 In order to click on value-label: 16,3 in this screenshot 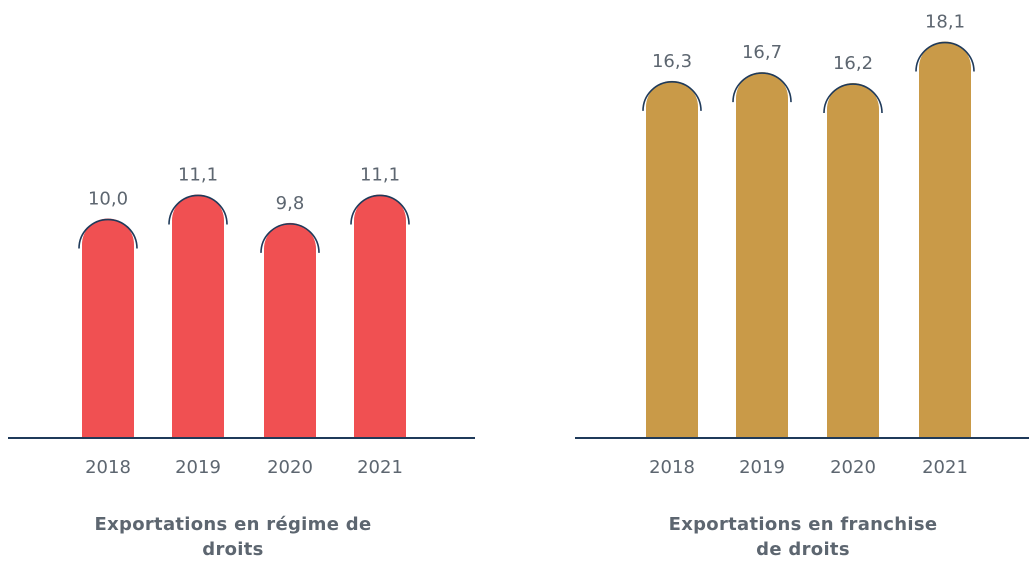, I will do `click(672, 61)`.